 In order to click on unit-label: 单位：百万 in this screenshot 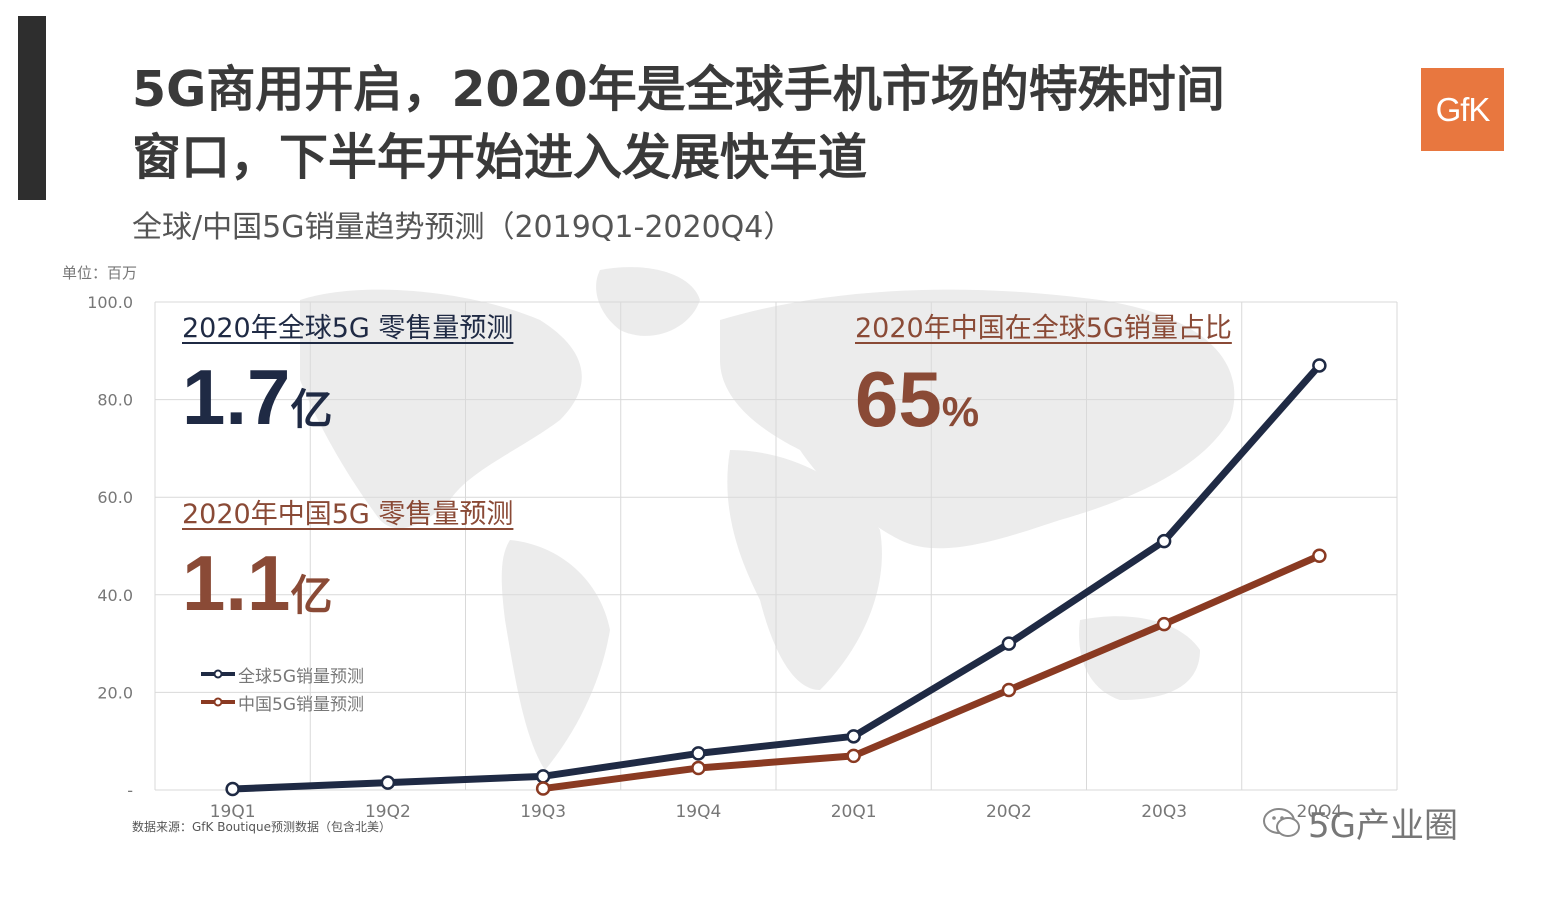, I will do `click(100, 273)`.